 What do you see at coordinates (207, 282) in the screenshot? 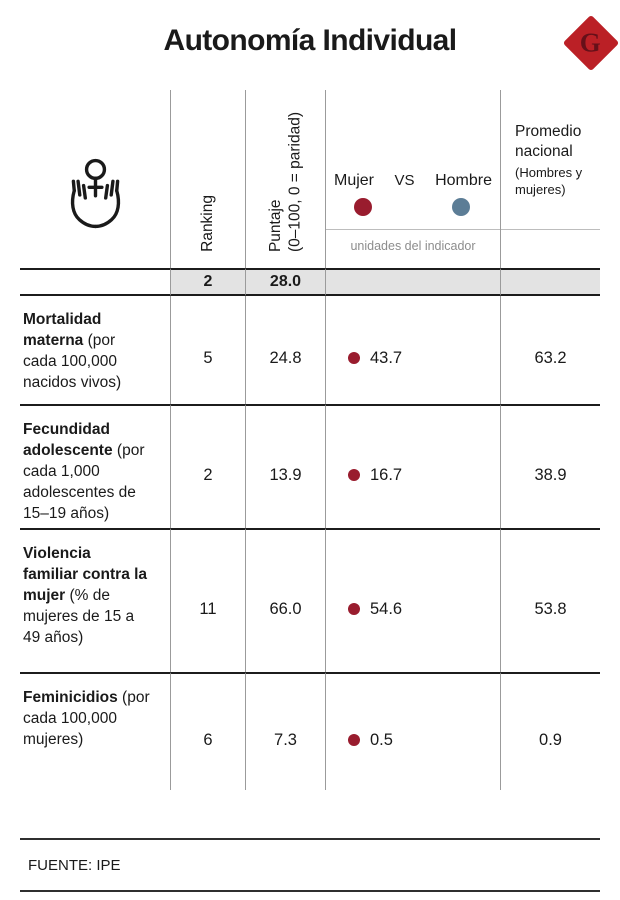
I see `summary-ranking: 2` at bounding box center [207, 282].